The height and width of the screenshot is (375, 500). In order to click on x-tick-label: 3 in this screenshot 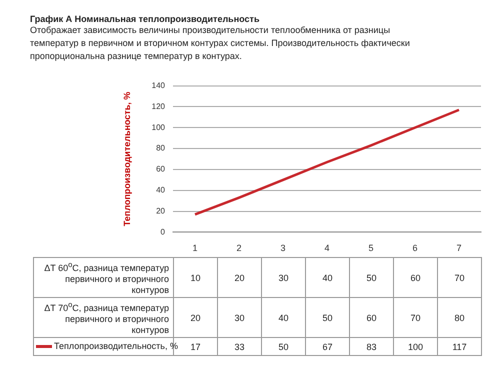, I will do `click(283, 248)`.